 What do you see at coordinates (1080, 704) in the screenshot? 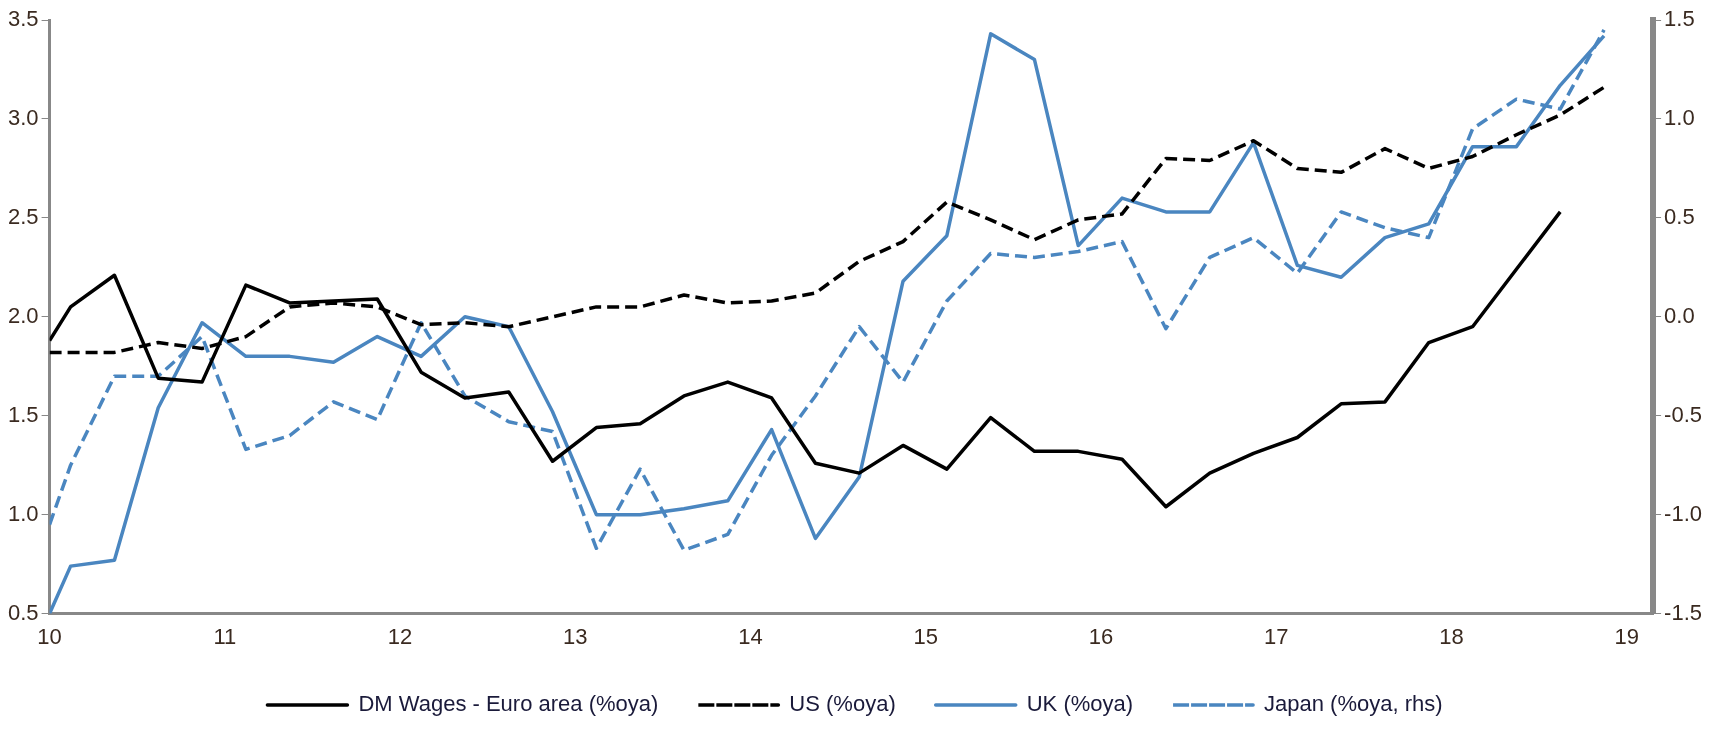
I see `legend-label: UK (%oya)` at bounding box center [1080, 704].